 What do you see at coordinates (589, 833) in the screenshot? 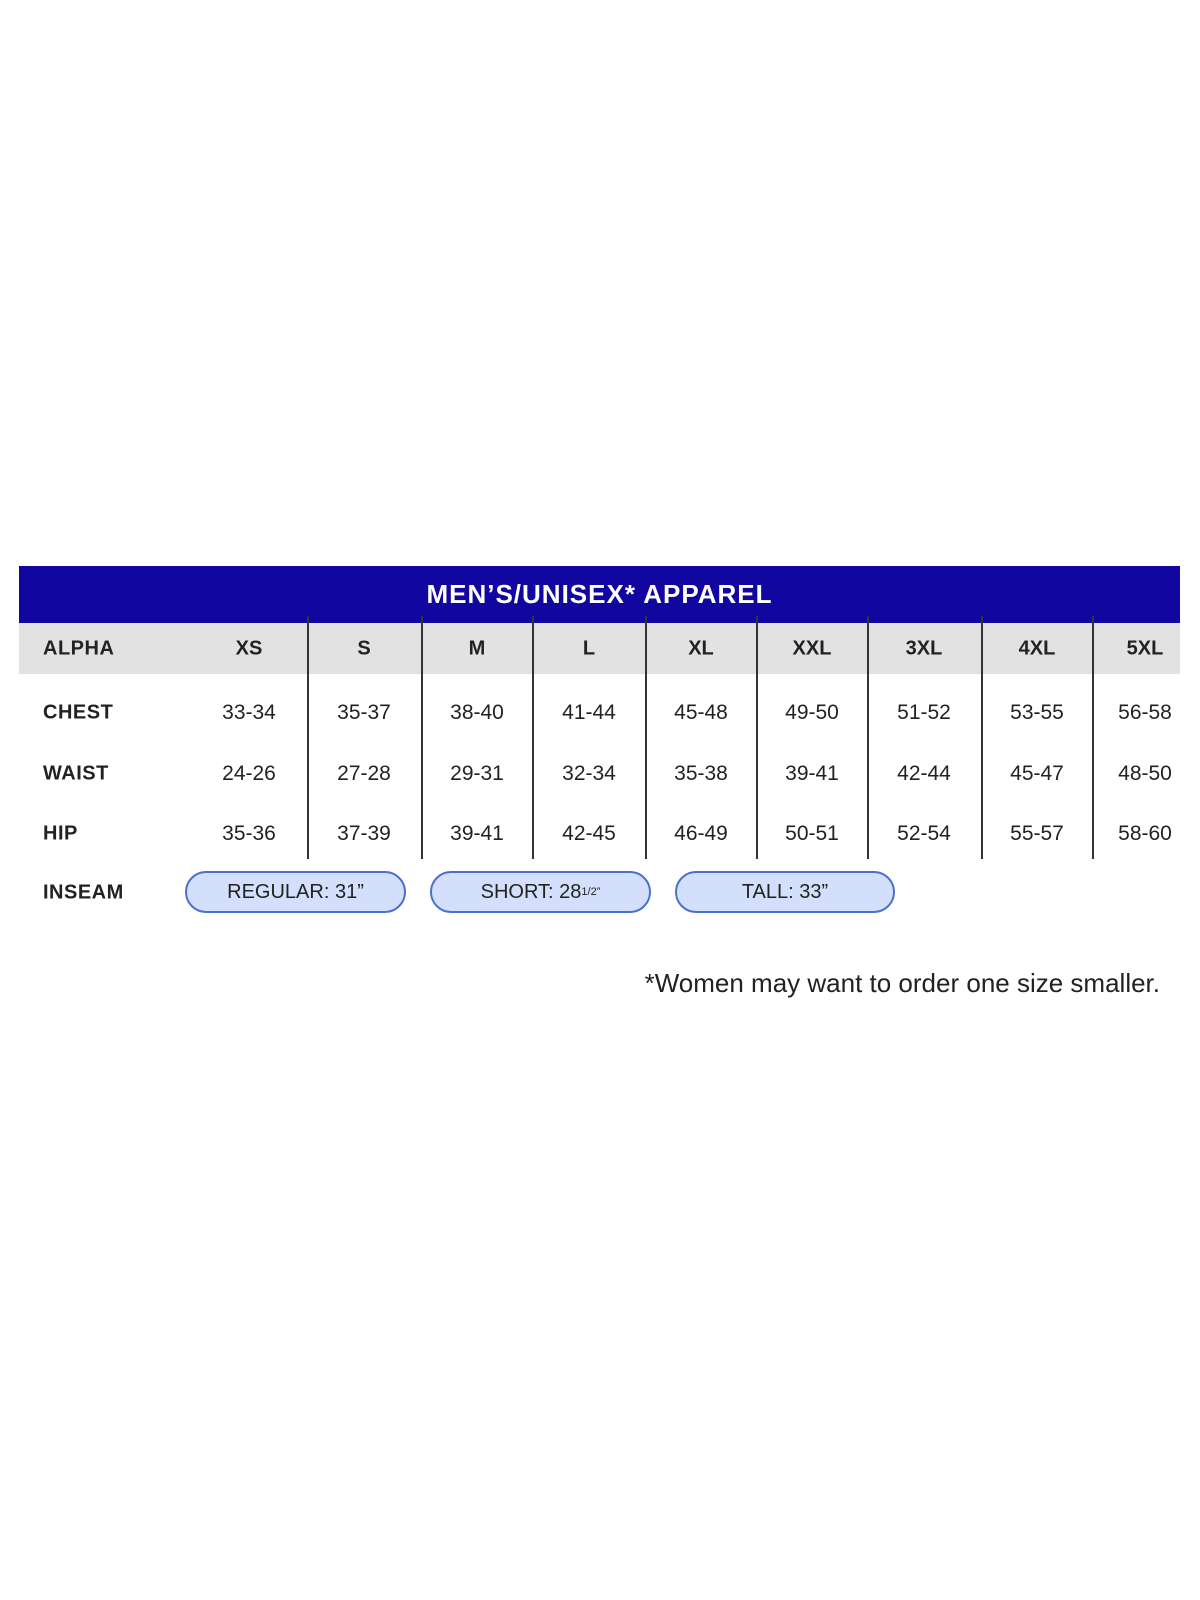
I see `table-cell: 42-45` at bounding box center [589, 833].